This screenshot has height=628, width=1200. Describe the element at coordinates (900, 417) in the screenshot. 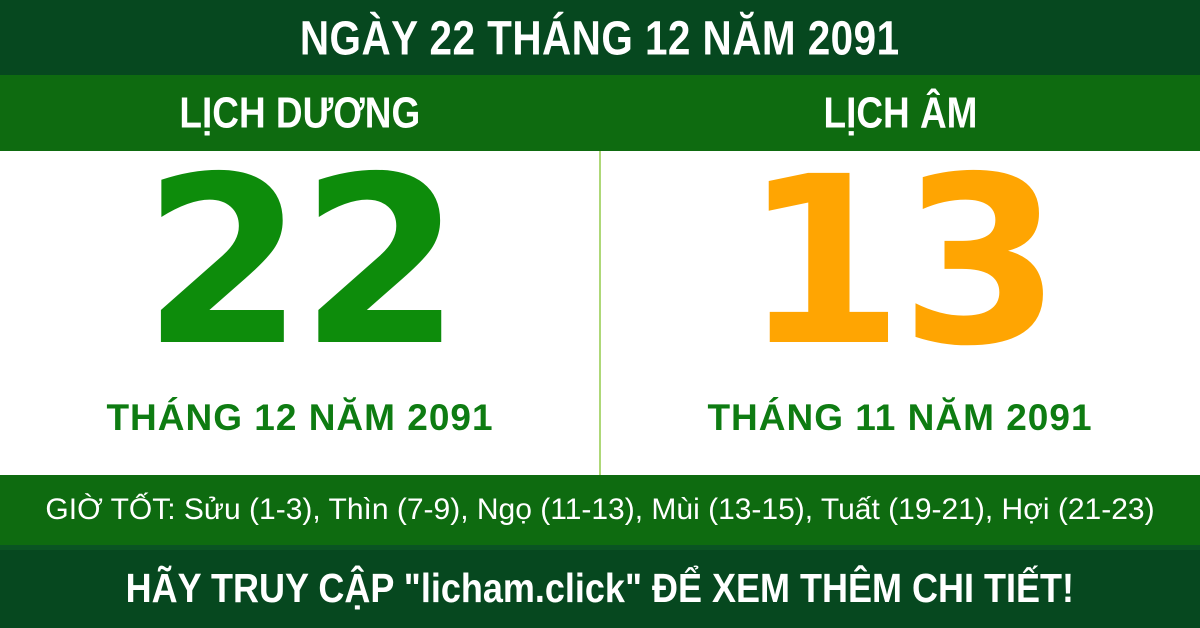

I see `lunar-month-year: THÁNG 11 NĂM 2091` at that location.